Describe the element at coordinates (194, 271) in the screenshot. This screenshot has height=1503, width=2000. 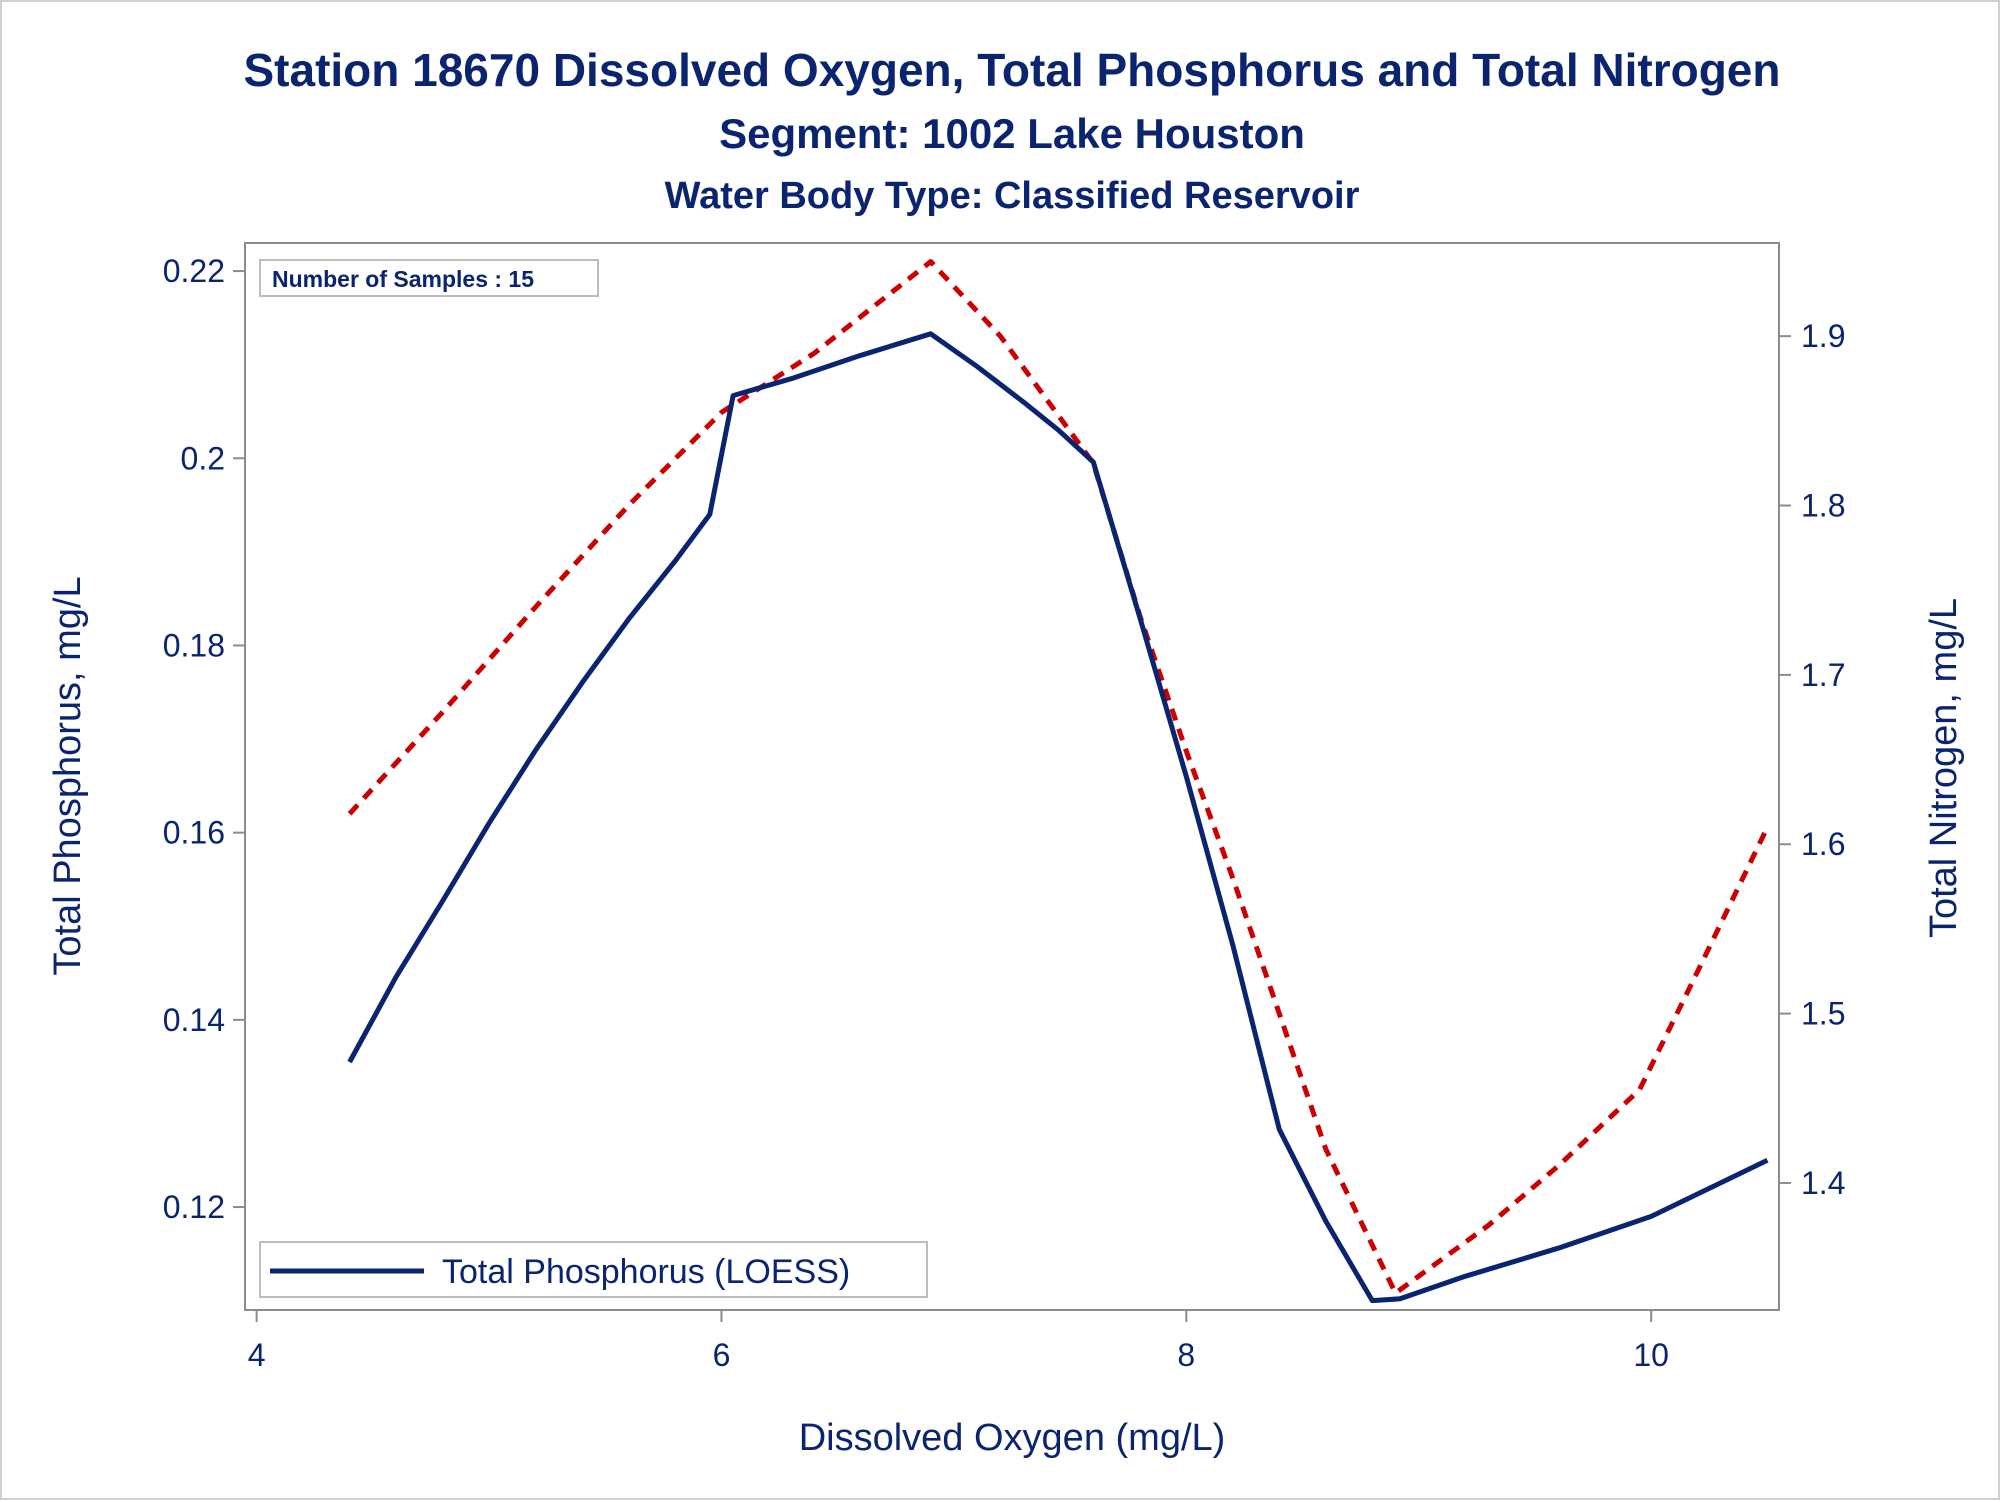
I see `y-tick-label: 0.22` at that location.